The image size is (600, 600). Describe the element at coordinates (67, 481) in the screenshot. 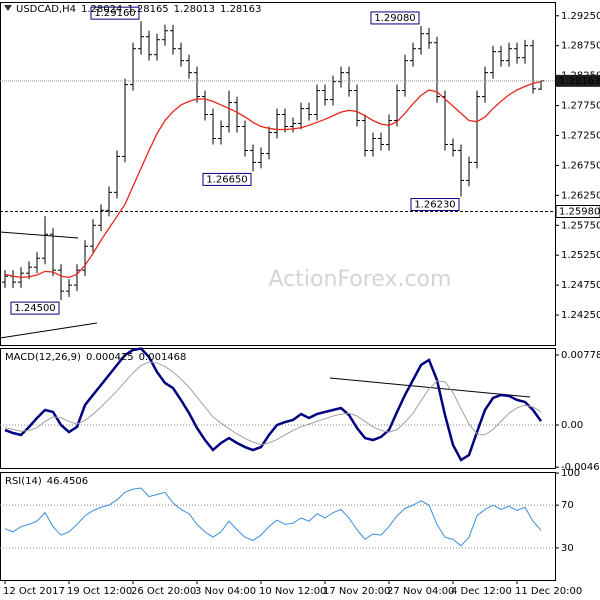

I see `header-value: 46.4506` at that location.